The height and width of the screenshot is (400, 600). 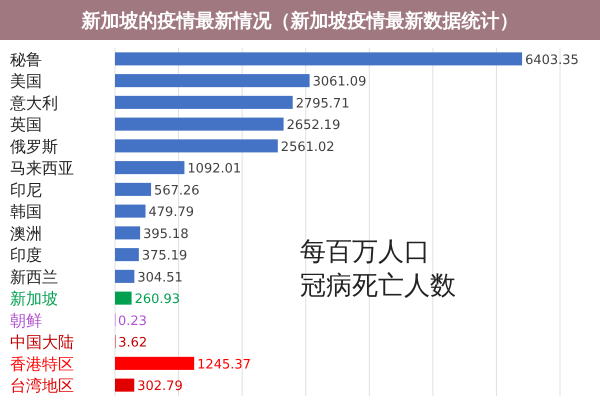 What do you see at coordinates (34, 298) in the screenshot?
I see `y-tick-label: 新加坡` at bounding box center [34, 298].